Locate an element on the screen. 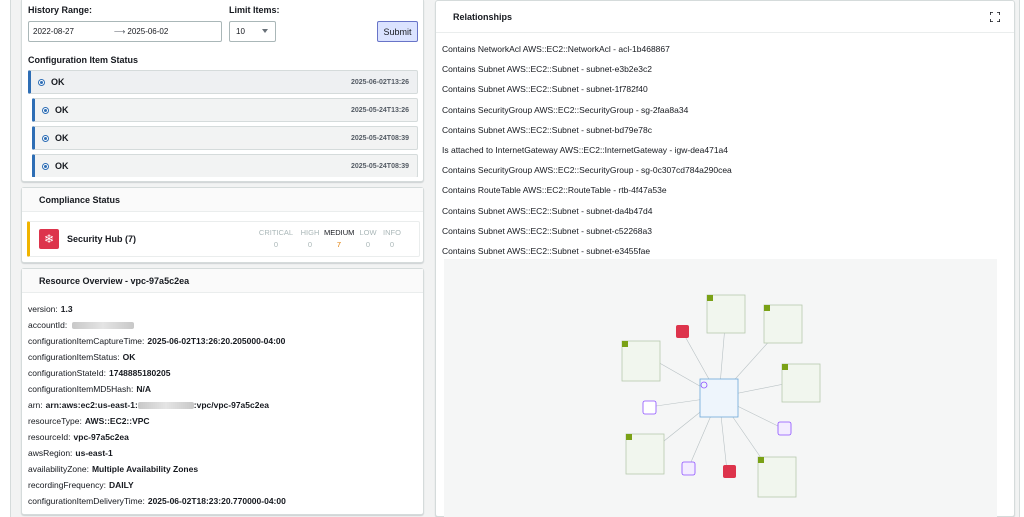 This screenshot has height=517, width=1024. compliance-title: Compliance Status is located at coordinates (222, 200).